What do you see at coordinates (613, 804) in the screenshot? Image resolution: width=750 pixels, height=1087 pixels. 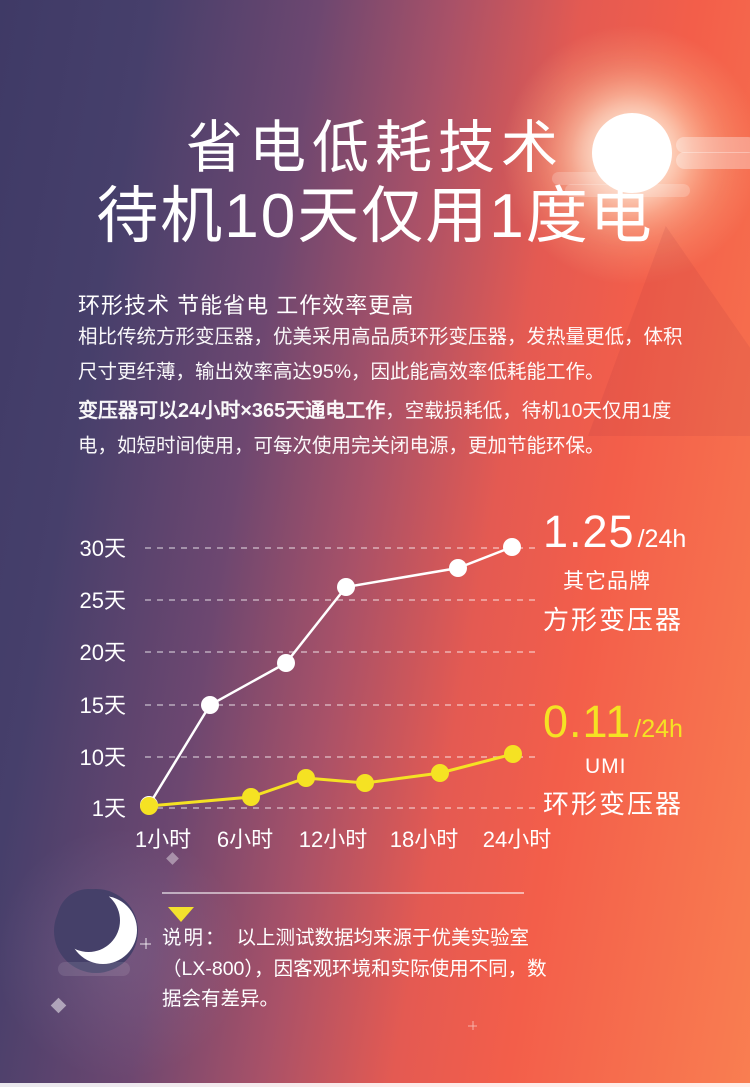 I see `annotation-product: 环形变压器` at bounding box center [613, 804].